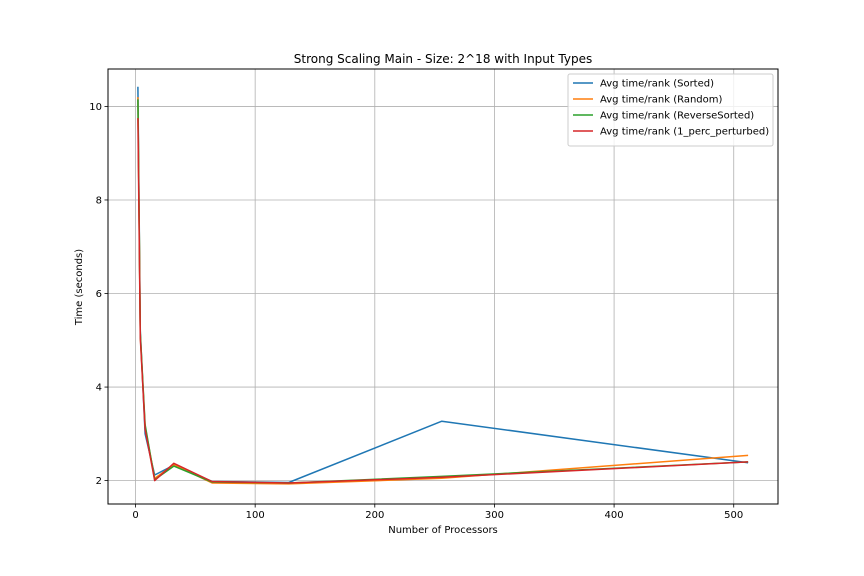  Describe the element at coordinates (733, 515) in the screenshot. I see `x-tick-label: 500` at that location.